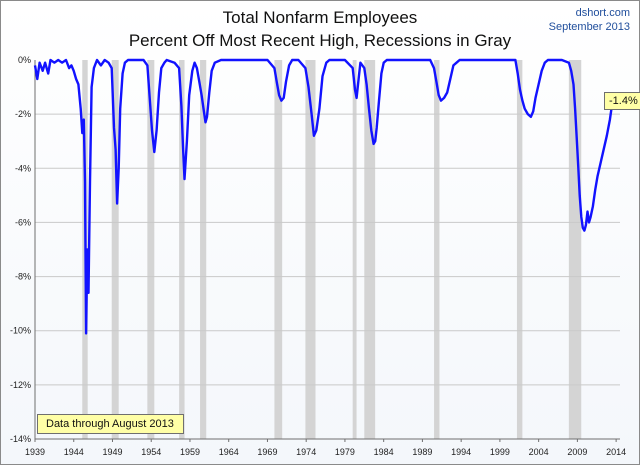  What do you see at coordinates (151, 452) in the screenshot?
I see `x-tick-label: 1954` at bounding box center [151, 452].